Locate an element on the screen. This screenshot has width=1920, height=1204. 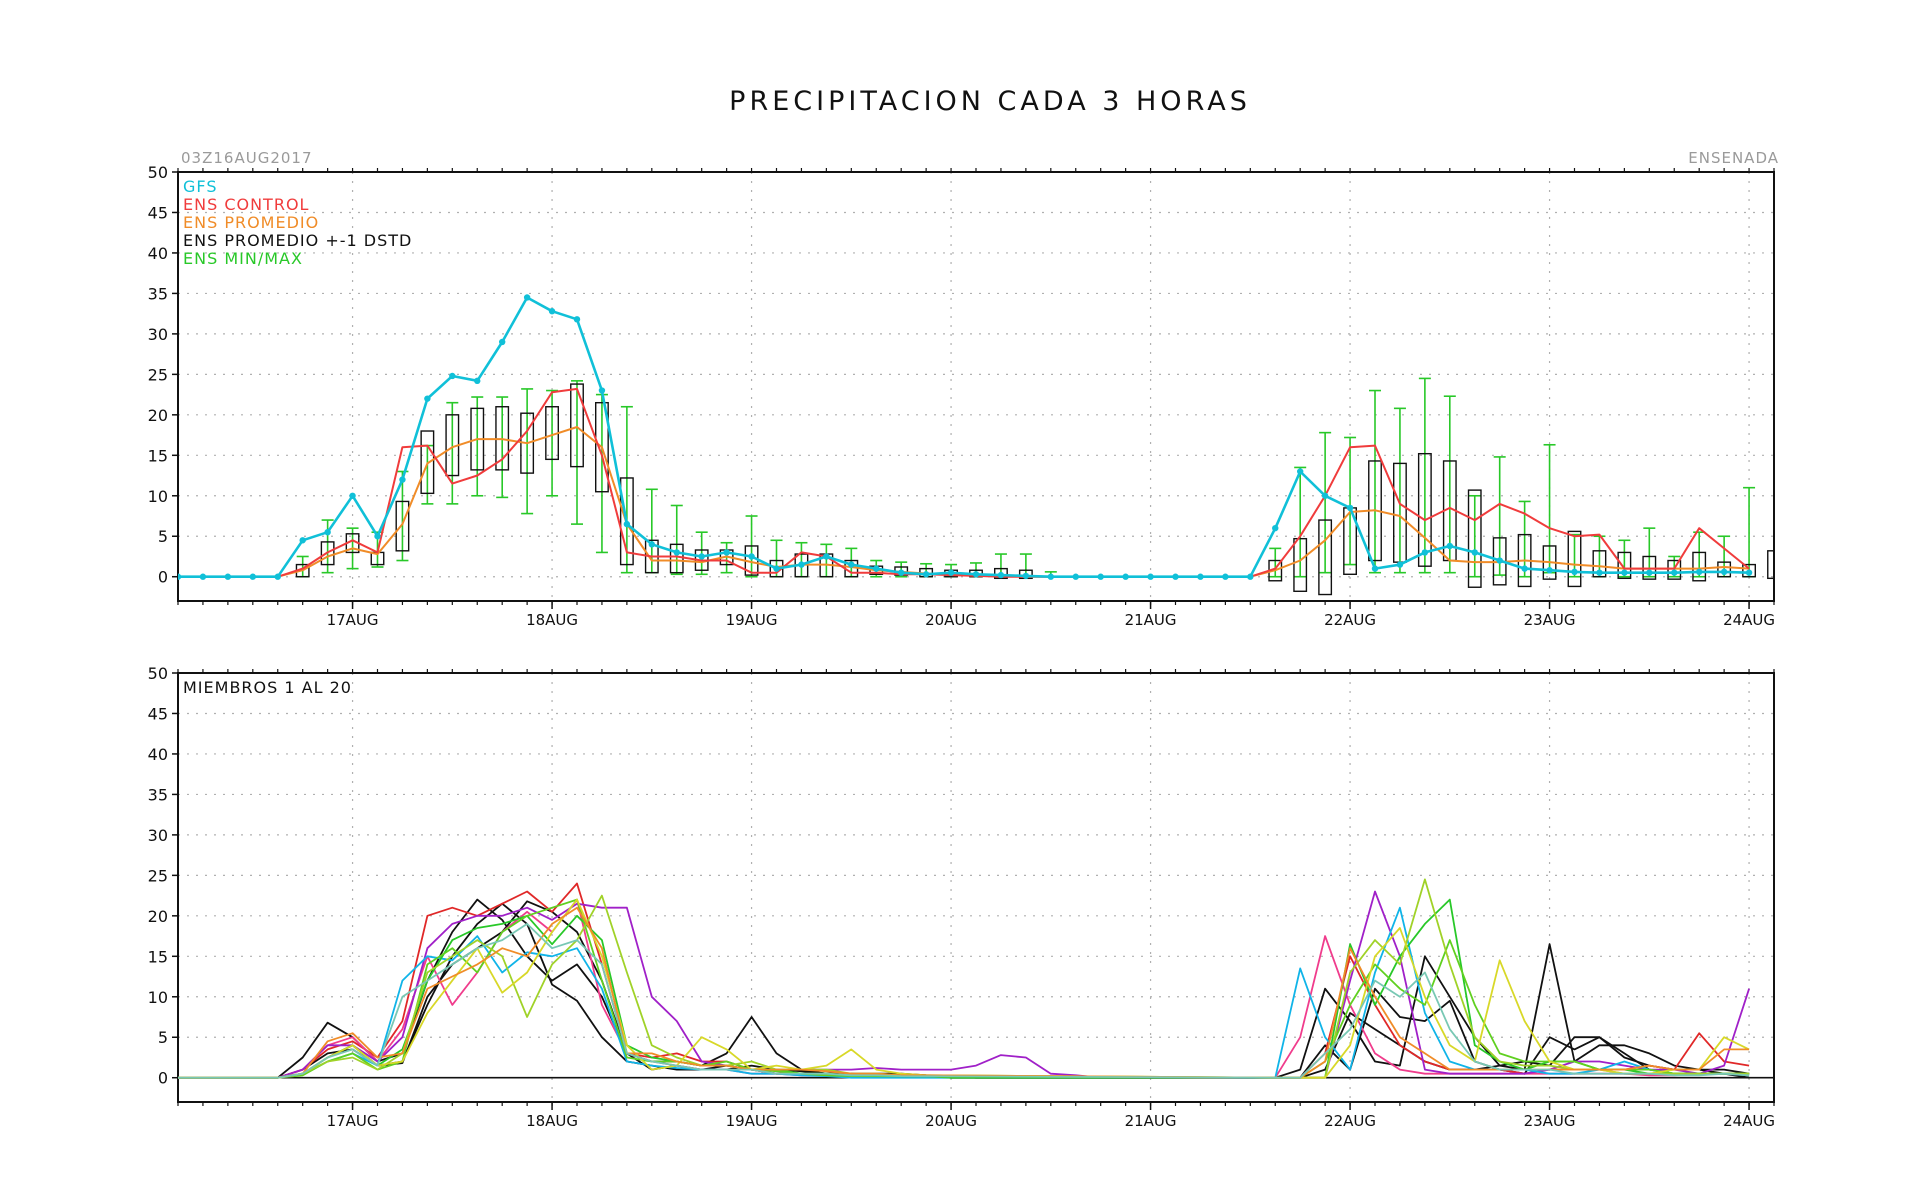
y-tick-label: 10 is located at coordinates (158, 496).